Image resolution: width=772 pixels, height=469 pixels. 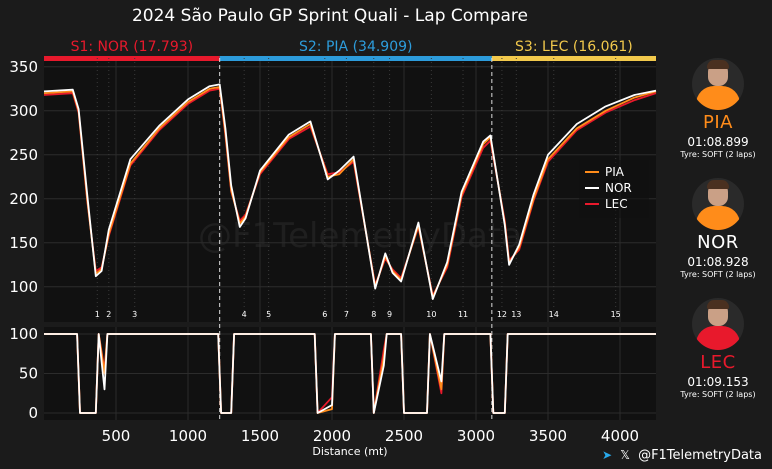 I want to click on corner-label: 1, so click(x=97, y=314).